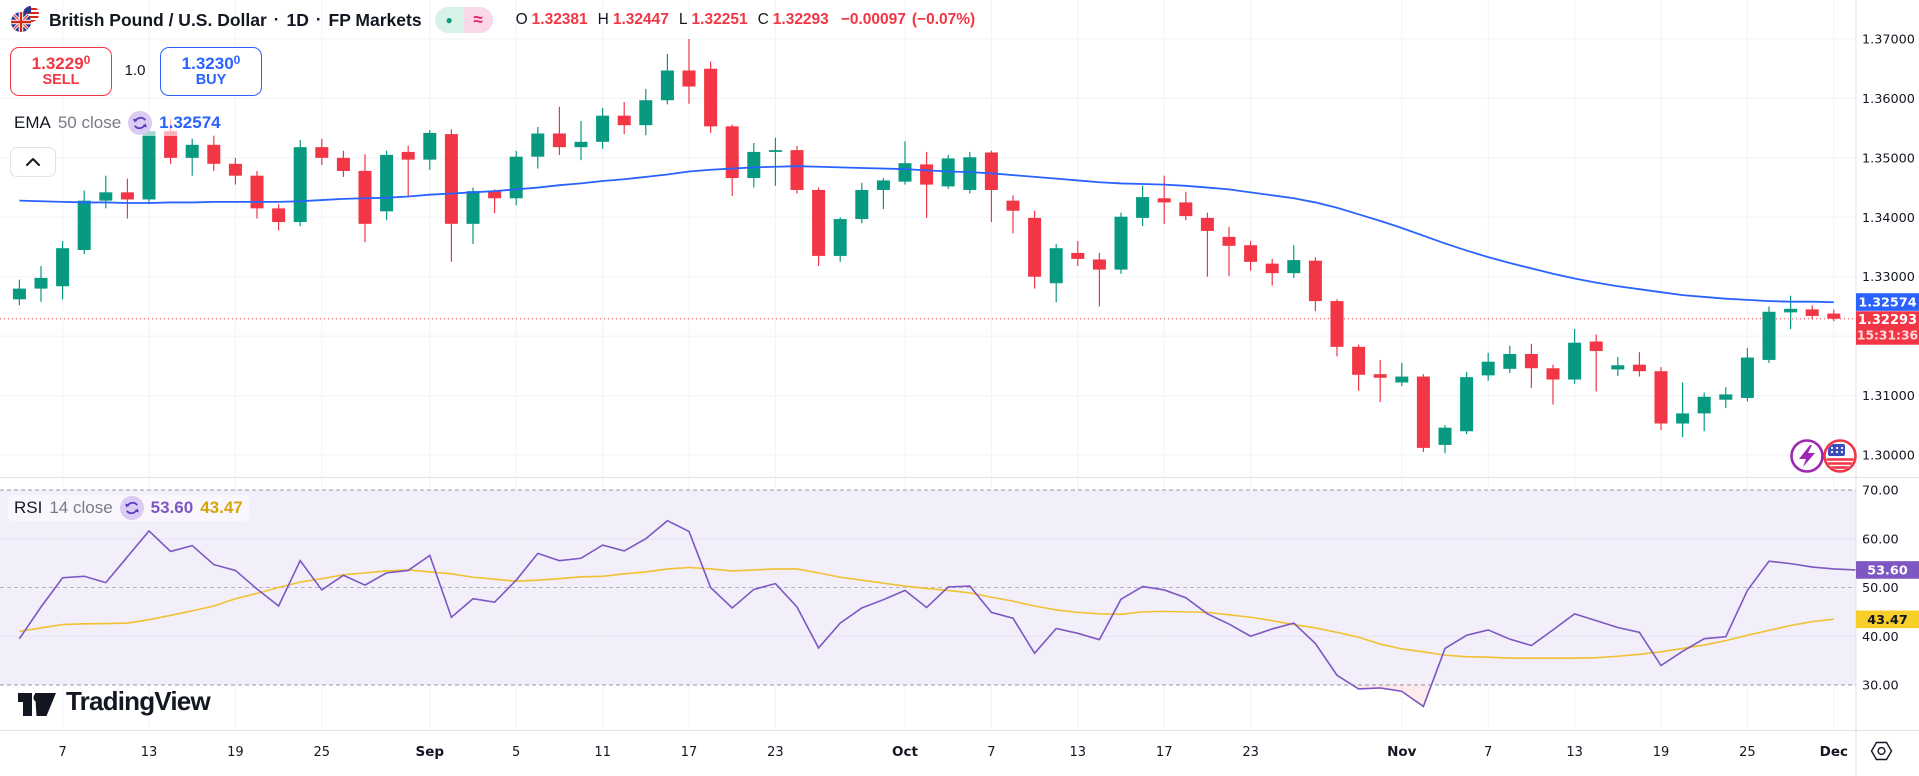  I want to click on time-axis-label: 17, so click(1164, 752).